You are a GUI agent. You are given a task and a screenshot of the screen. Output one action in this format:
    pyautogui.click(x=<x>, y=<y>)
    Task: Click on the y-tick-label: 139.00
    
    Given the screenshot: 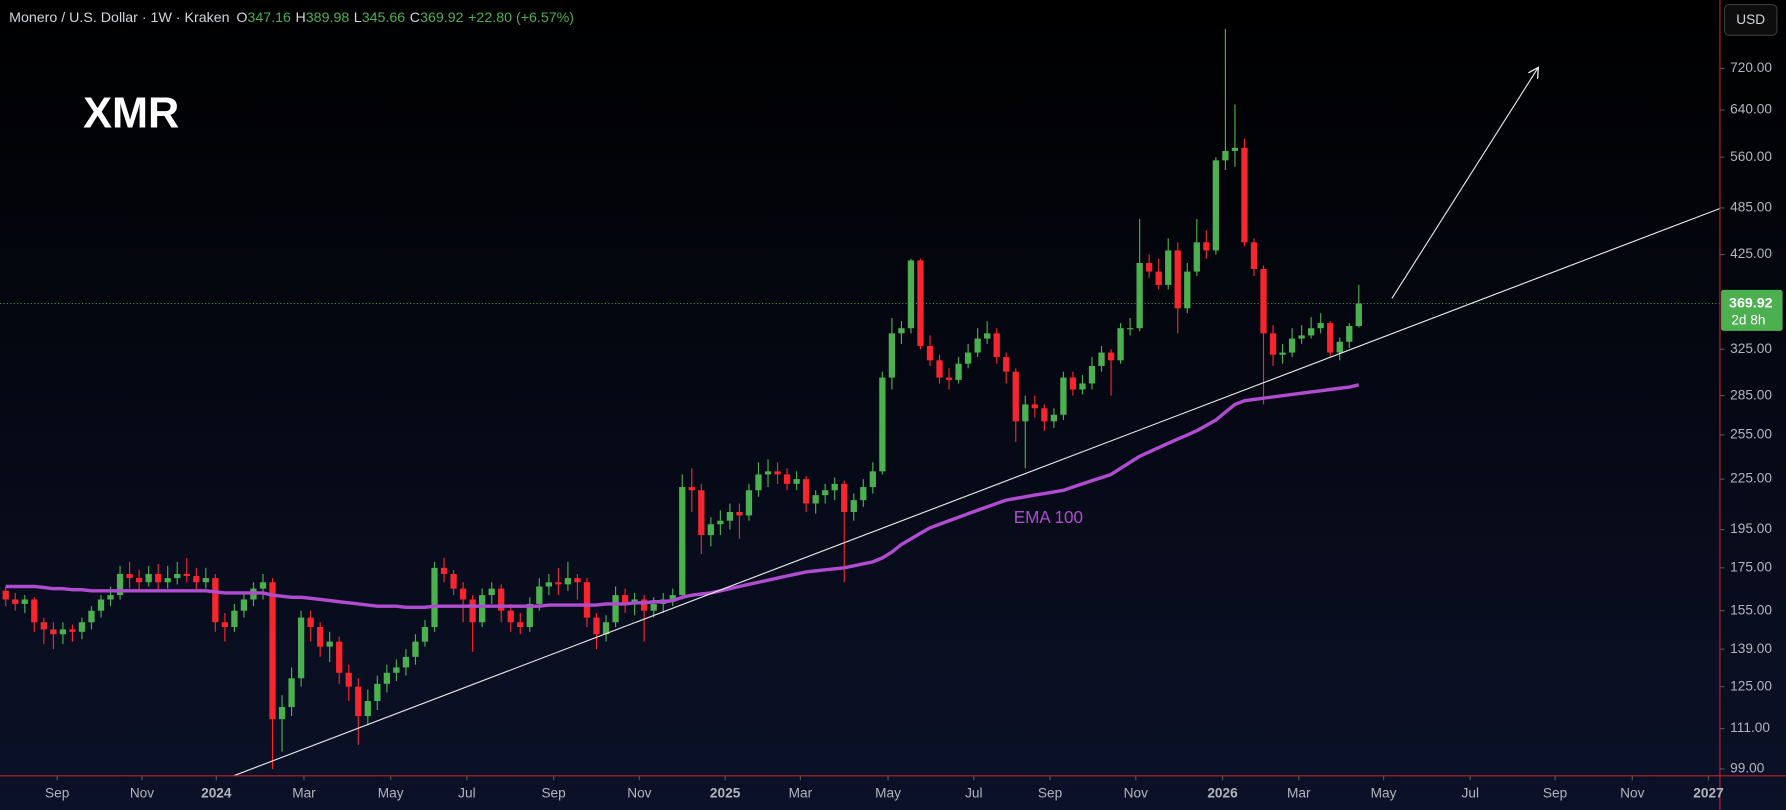 What is the action you would take?
    pyautogui.click(x=1751, y=648)
    